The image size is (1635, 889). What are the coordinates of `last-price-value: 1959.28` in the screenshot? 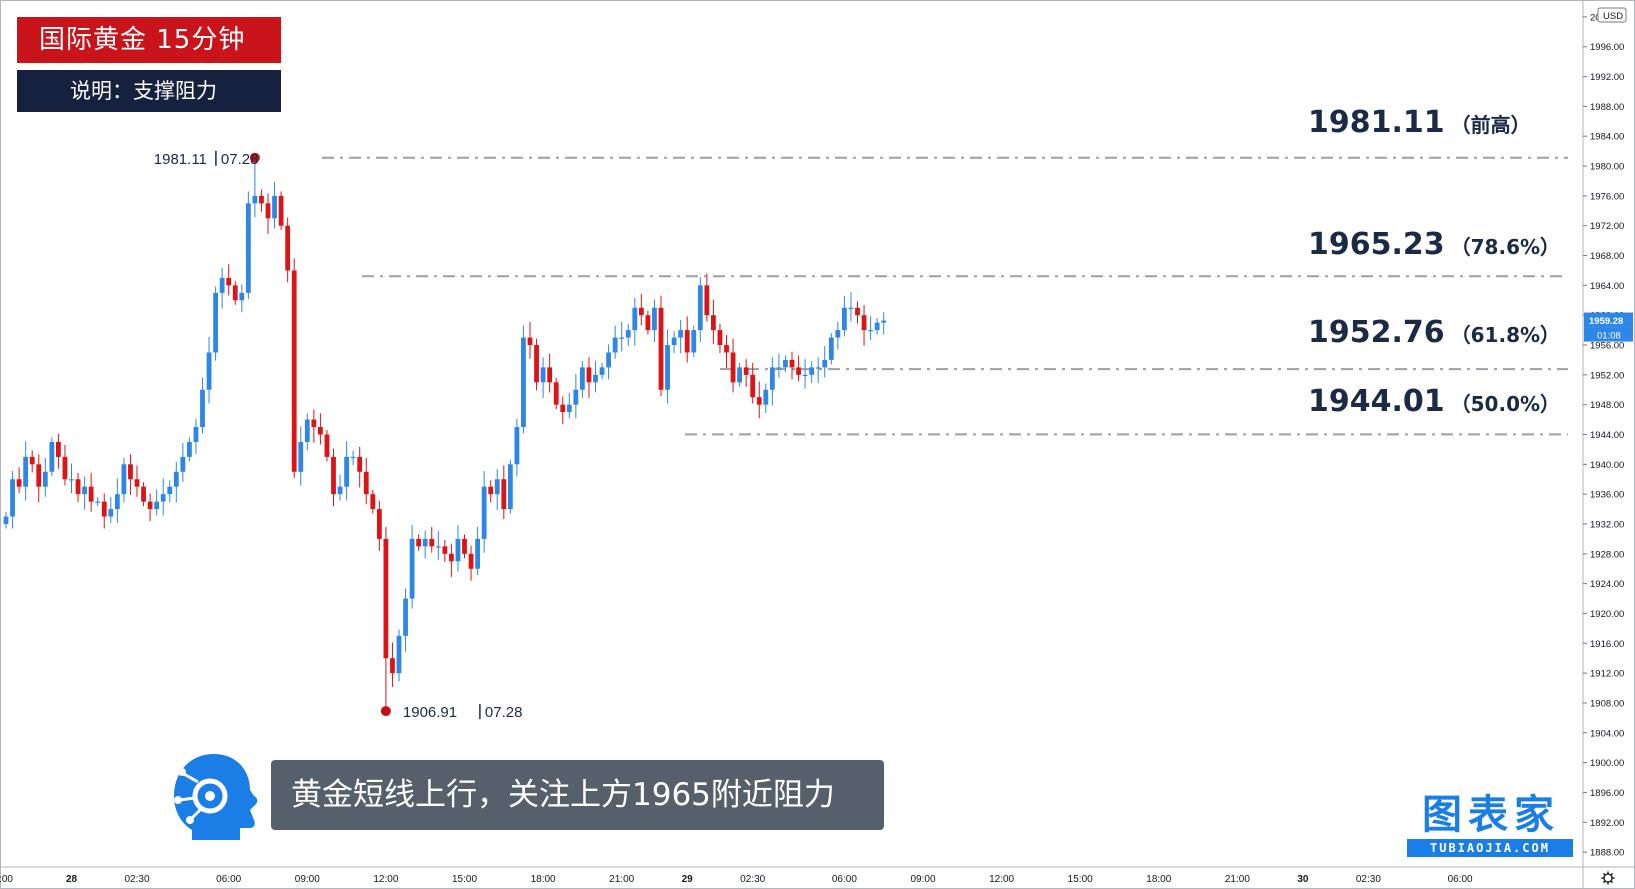 It's located at (1606, 321).